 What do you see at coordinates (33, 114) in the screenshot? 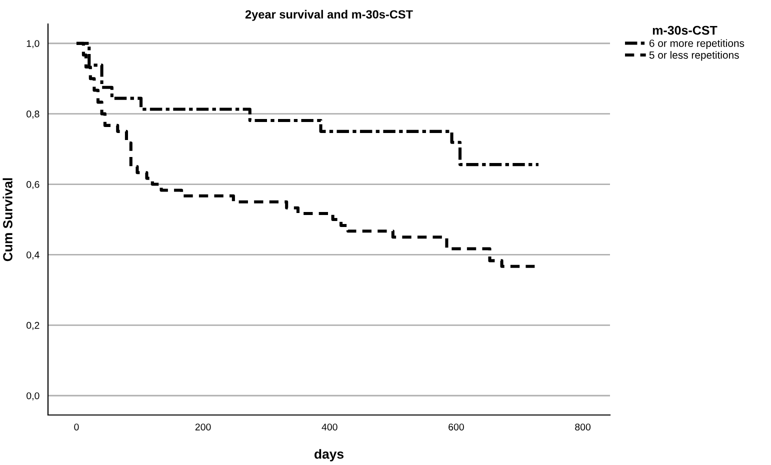
I see `y-tick-label: 0,8` at bounding box center [33, 114].